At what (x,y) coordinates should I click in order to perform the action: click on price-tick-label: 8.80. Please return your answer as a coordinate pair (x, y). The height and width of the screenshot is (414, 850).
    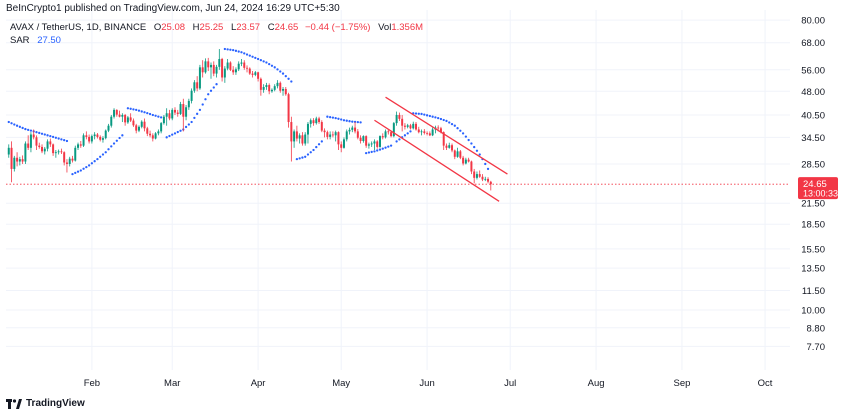
    Looking at the image, I should click on (816, 328).